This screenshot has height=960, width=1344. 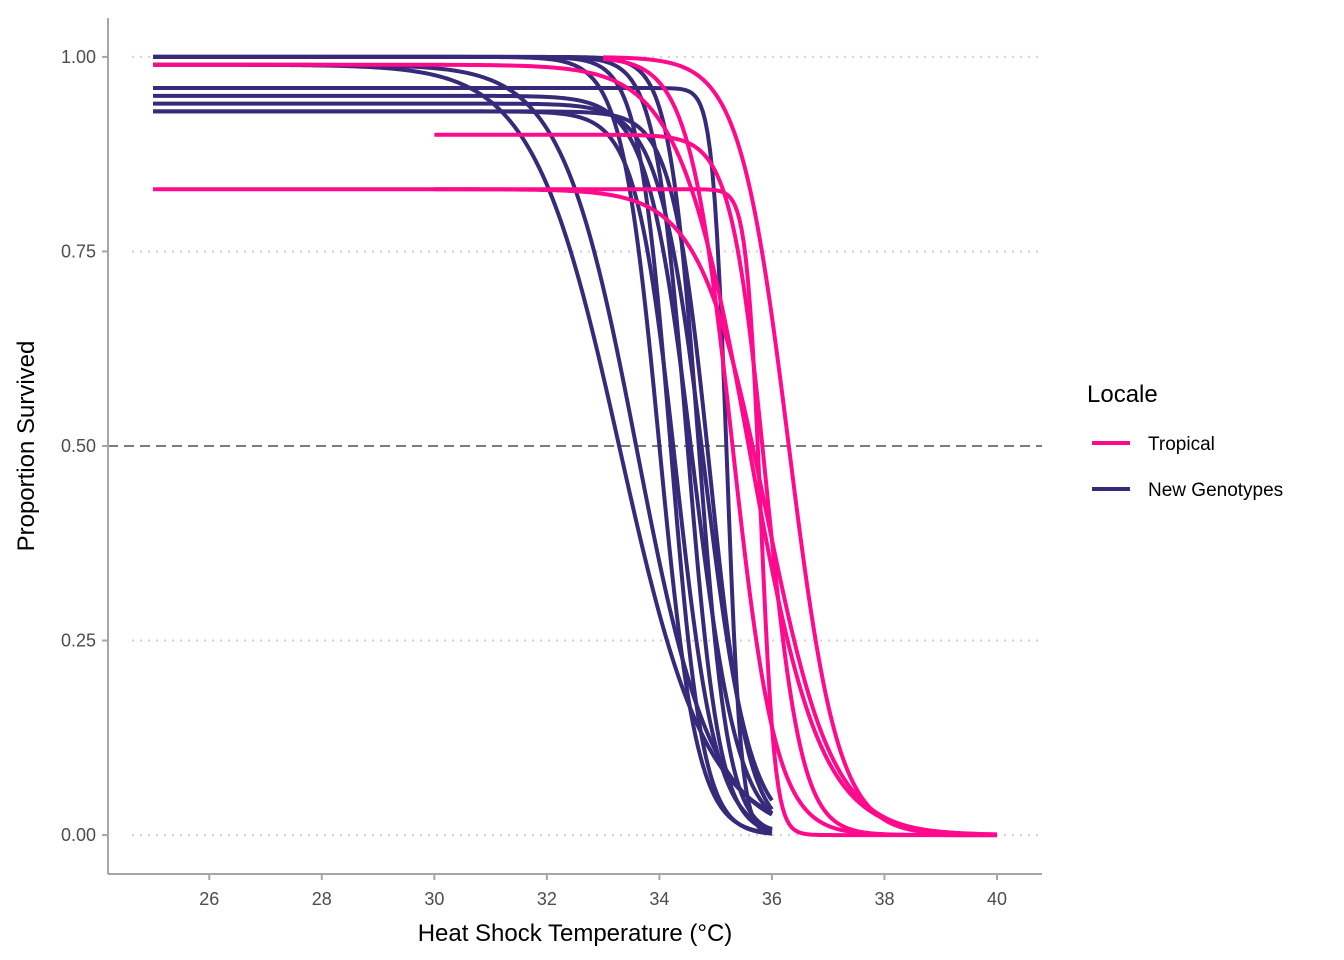 I want to click on y-tick-label: 1.00, so click(x=78, y=57).